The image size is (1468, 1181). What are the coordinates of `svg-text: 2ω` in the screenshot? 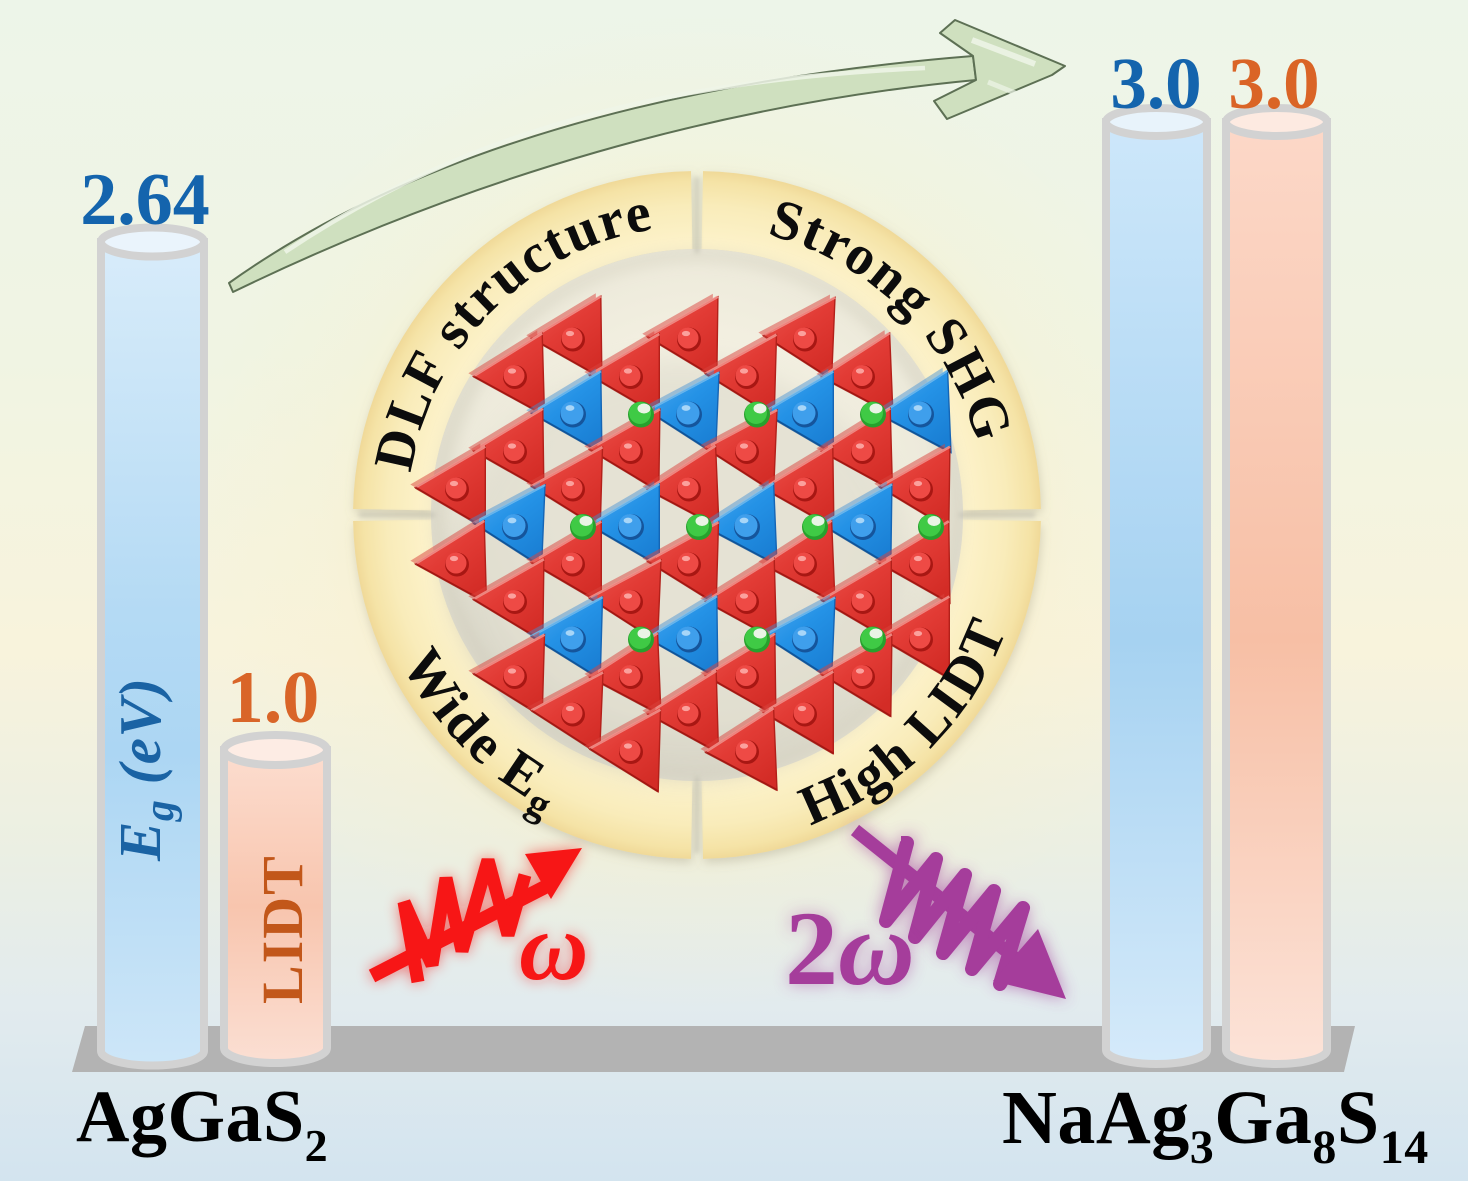 It's located at (850, 948).